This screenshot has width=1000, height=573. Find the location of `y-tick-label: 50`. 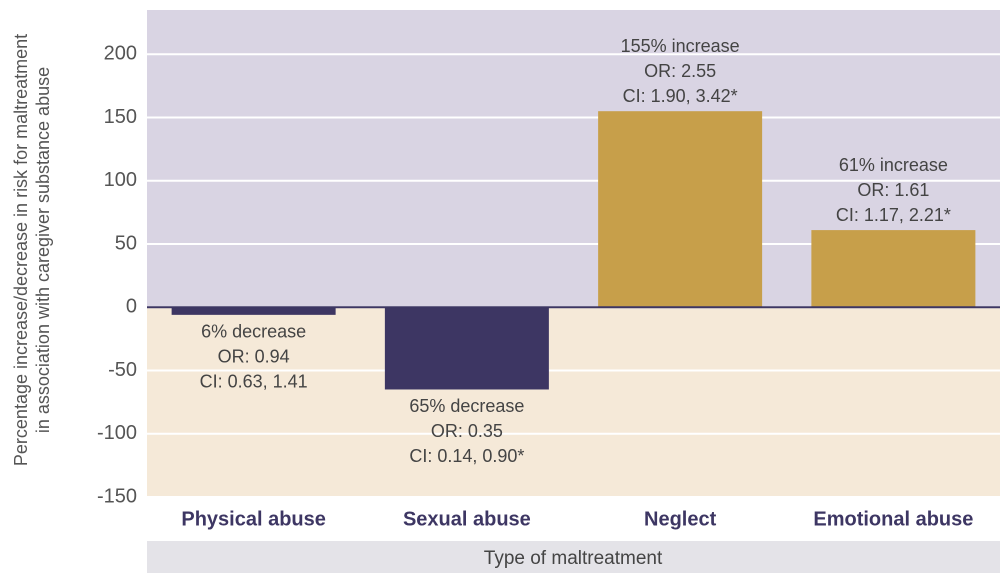

y-tick-label: 50 is located at coordinates (126, 243).